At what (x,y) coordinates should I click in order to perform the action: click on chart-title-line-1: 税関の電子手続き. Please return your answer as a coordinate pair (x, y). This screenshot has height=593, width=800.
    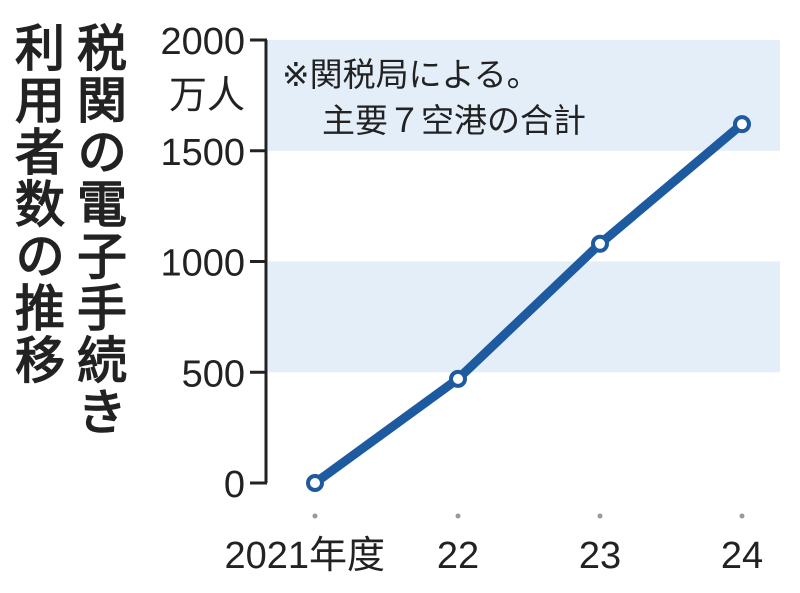
    Looking at the image, I should click on (98, 230).